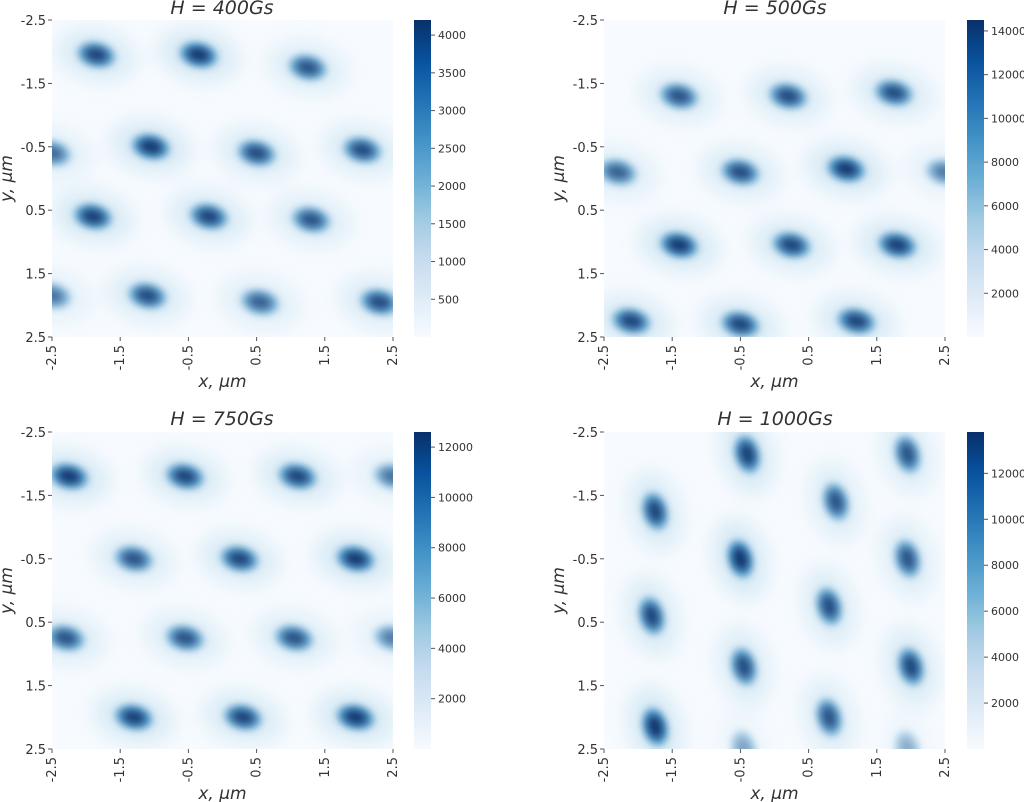 This screenshot has width=1024, height=802. Describe the element at coordinates (221, 419) in the screenshot. I see `panel-title: H = 750Gs` at that location.